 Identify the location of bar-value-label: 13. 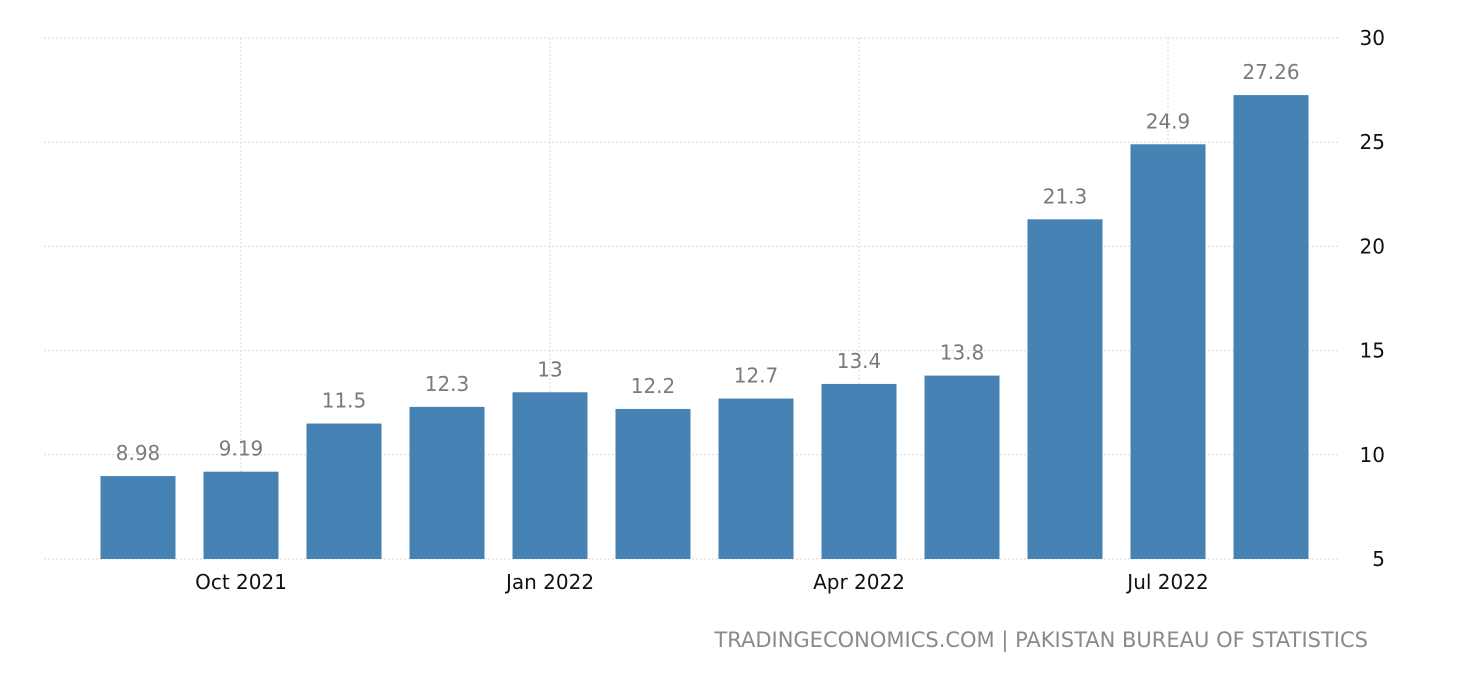
(549, 369).